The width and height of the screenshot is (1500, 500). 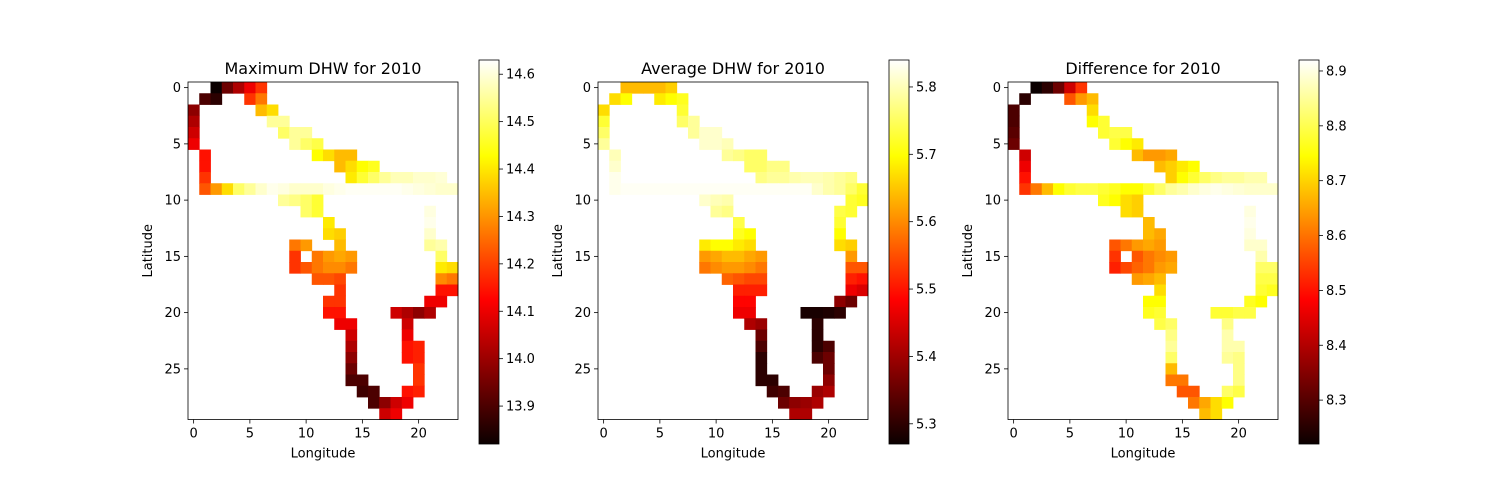 What do you see at coordinates (926, 424) in the screenshot?
I see `colorbar-tick-label: 5.3` at bounding box center [926, 424].